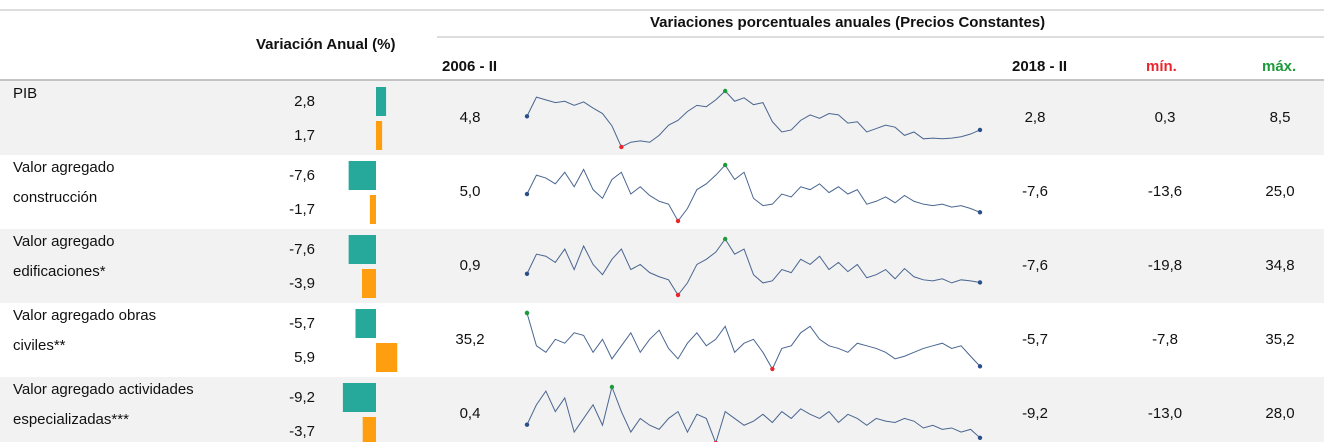 The image size is (1324, 442). What do you see at coordinates (302, 283) in the screenshot?
I see `annual-value: -3,9` at bounding box center [302, 283].